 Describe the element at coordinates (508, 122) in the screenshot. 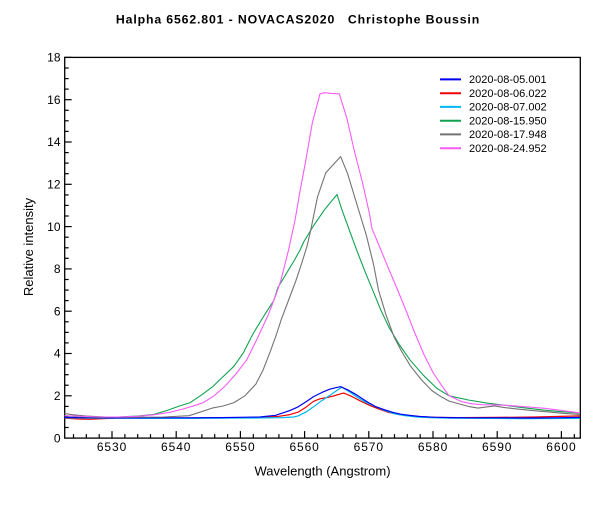

I see `svg-text: 2020-08-15.950` at that location.